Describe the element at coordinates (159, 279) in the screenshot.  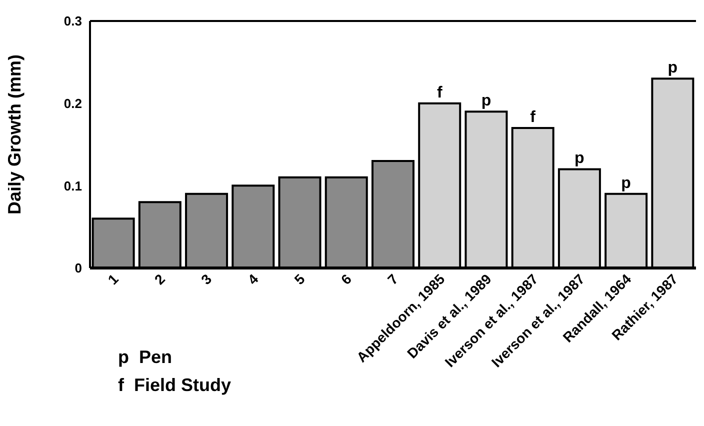
I see `x-tick-label: 2` at that location.